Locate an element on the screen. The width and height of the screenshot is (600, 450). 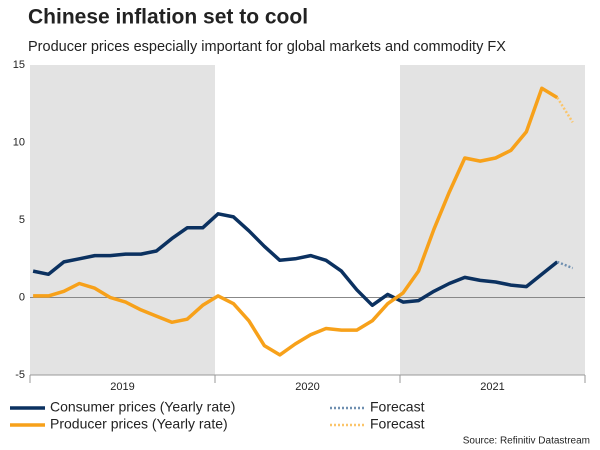
x-group-label: 2021 is located at coordinates (492, 387).